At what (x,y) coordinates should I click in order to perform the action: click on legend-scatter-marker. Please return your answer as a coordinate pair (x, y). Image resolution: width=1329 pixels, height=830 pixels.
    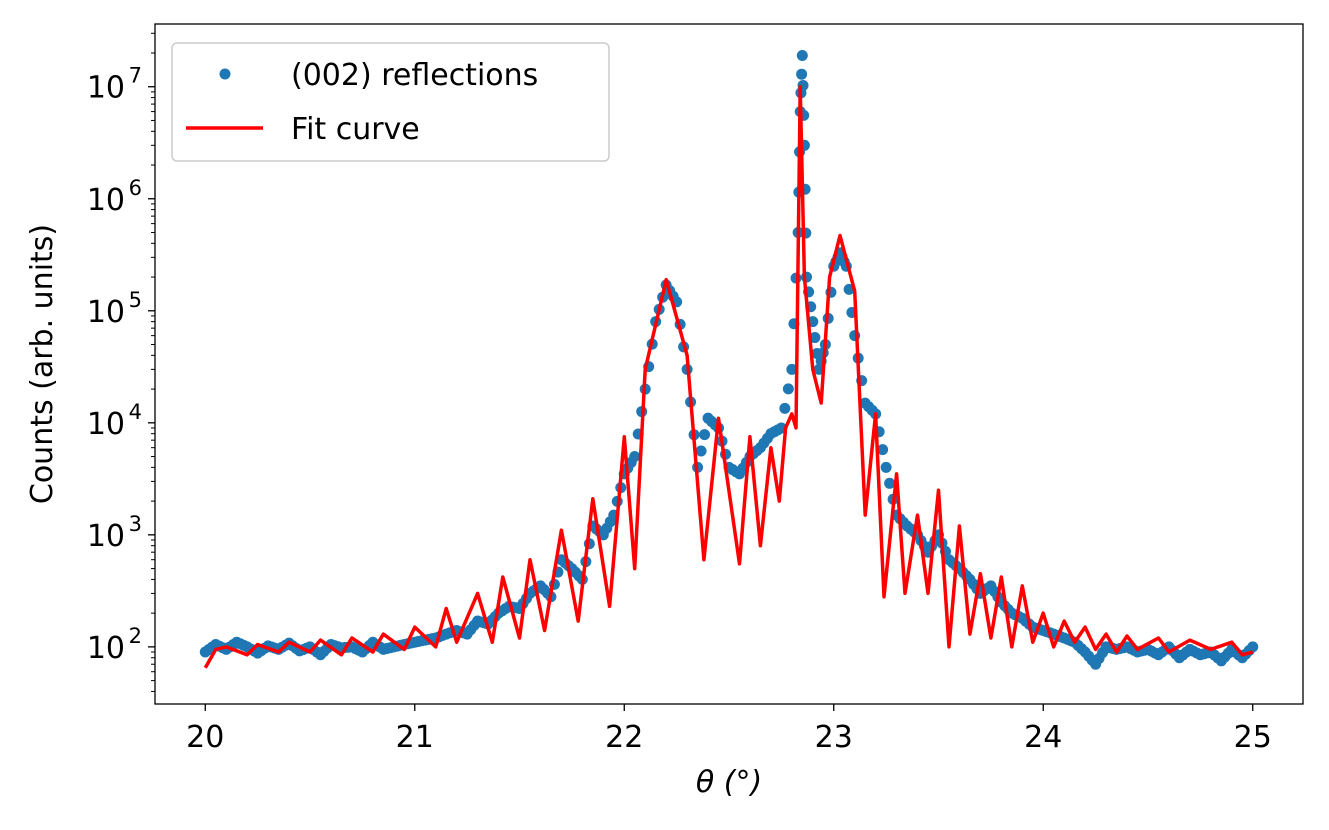
    Looking at the image, I should click on (225, 74).